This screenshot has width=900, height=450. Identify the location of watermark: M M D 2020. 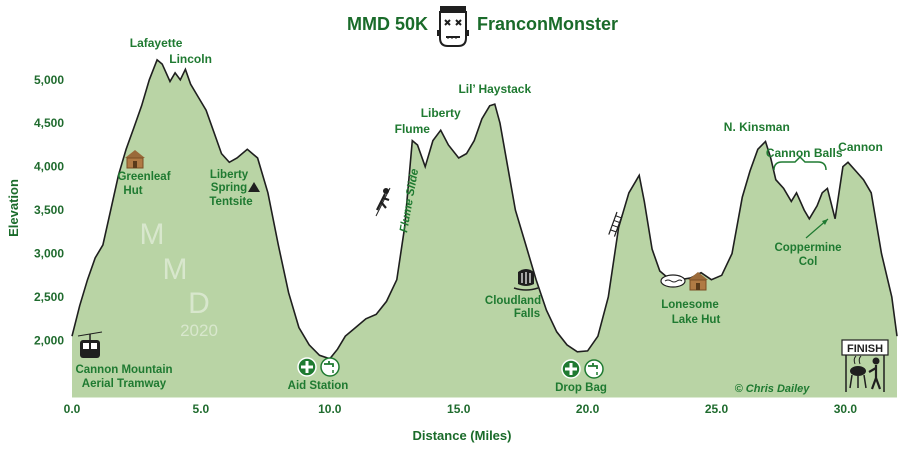
(179, 279).